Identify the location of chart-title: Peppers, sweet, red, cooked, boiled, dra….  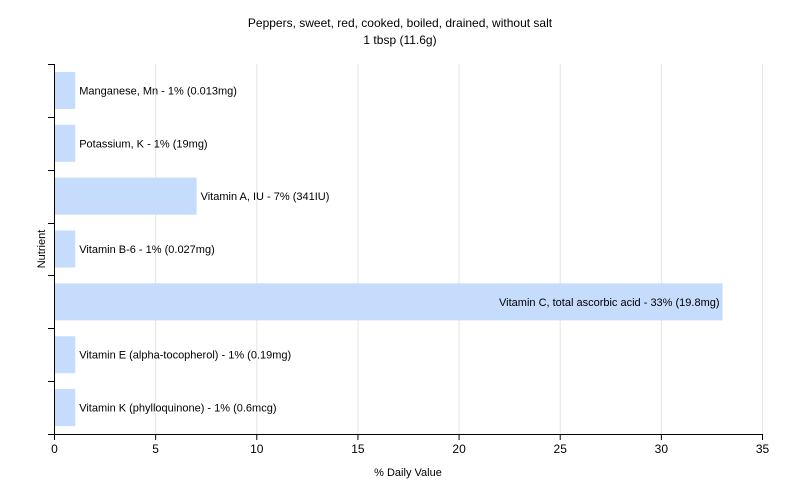
(400, 23).